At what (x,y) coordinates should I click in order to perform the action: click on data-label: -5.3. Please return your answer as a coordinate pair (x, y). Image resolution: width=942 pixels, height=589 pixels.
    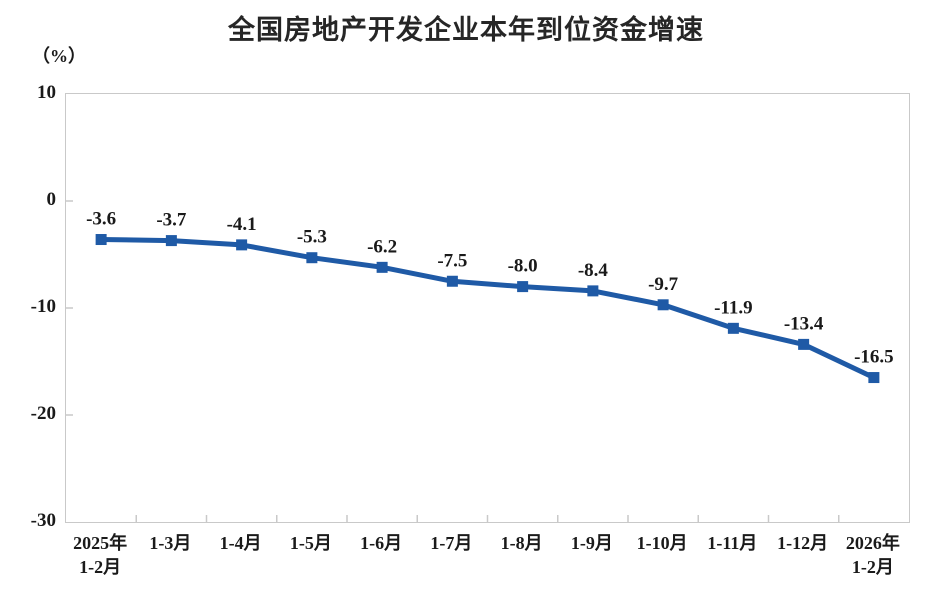
    Looking at the image, I should click on (312, 237).